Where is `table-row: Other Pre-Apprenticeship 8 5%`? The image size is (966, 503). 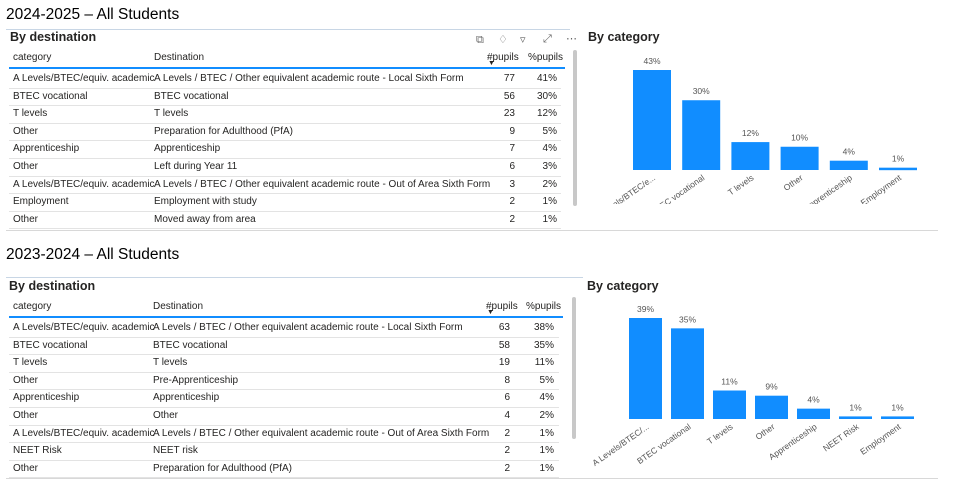 table-row: Other Pre-Apprenticeship 8 5% is located at coordinates (284, 381).